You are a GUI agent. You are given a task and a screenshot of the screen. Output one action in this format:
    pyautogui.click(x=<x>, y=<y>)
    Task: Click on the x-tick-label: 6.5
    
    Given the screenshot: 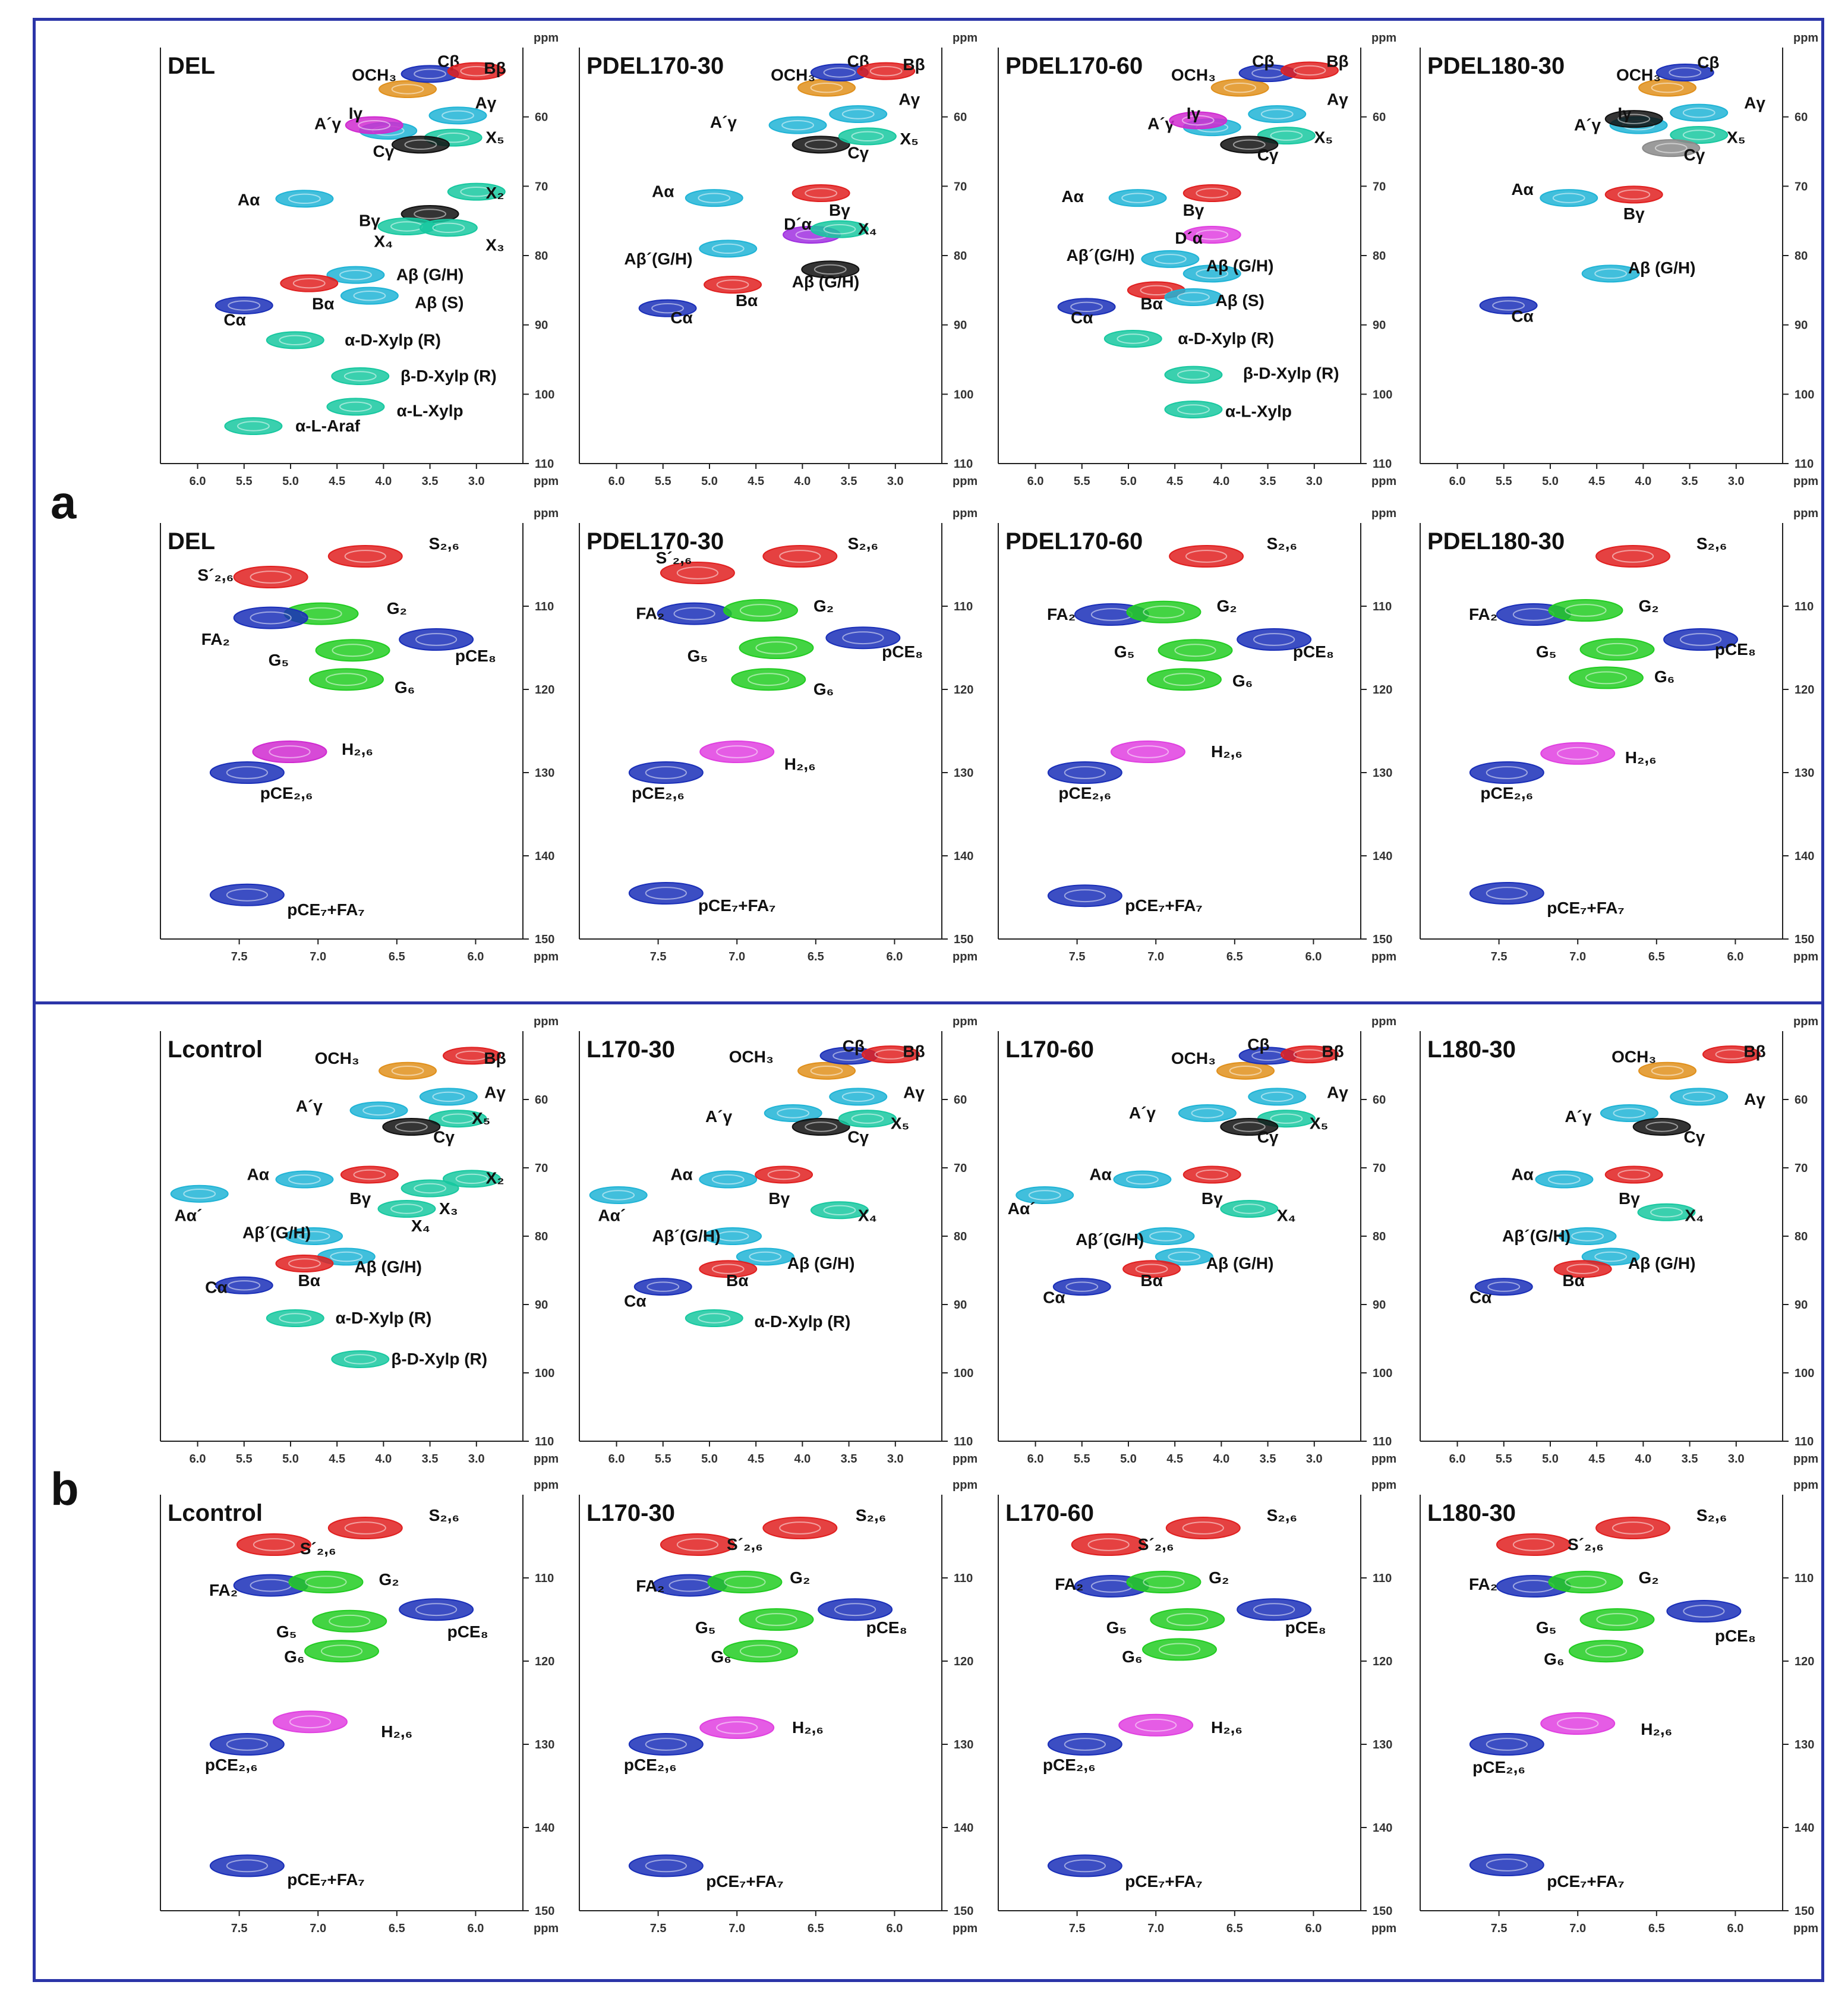 What is the action you would take?
    pyautogui.click(x=1656, y=1928)
    